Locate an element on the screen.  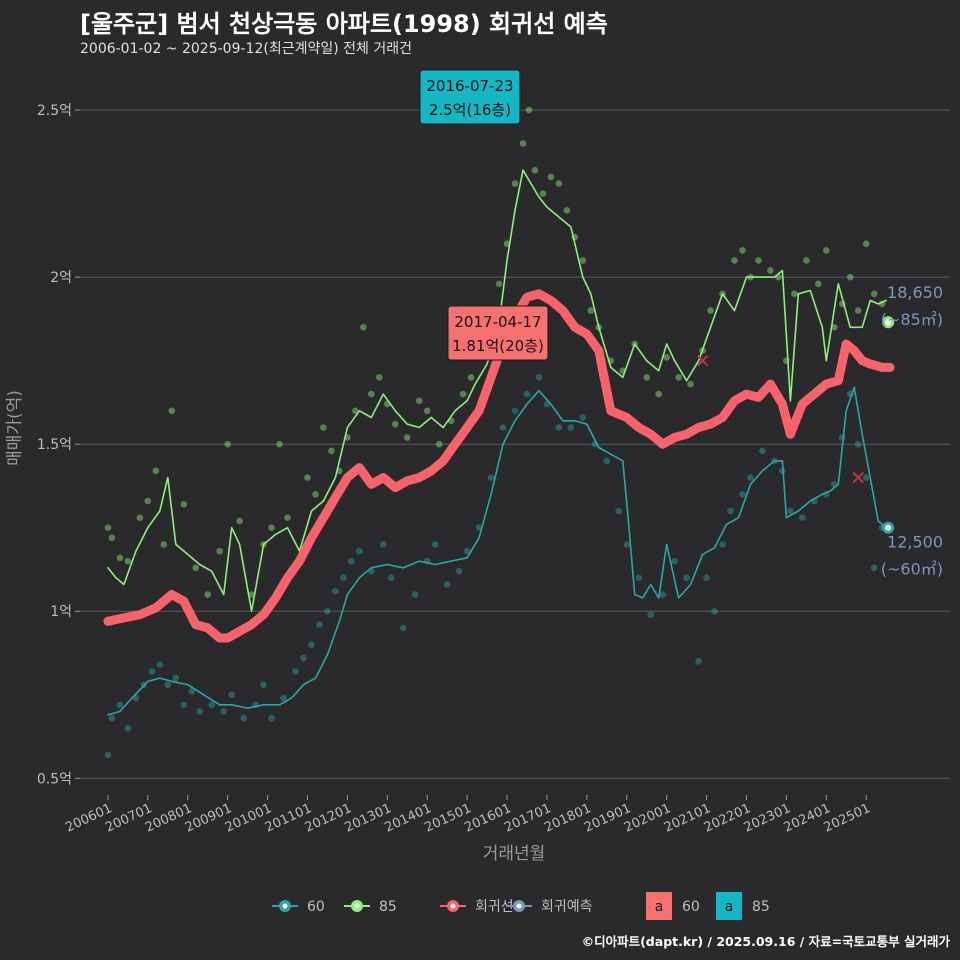
legend: 60 85 회귀선 회귀예측 a 60 a 85 is located at coordinates (521, 906).